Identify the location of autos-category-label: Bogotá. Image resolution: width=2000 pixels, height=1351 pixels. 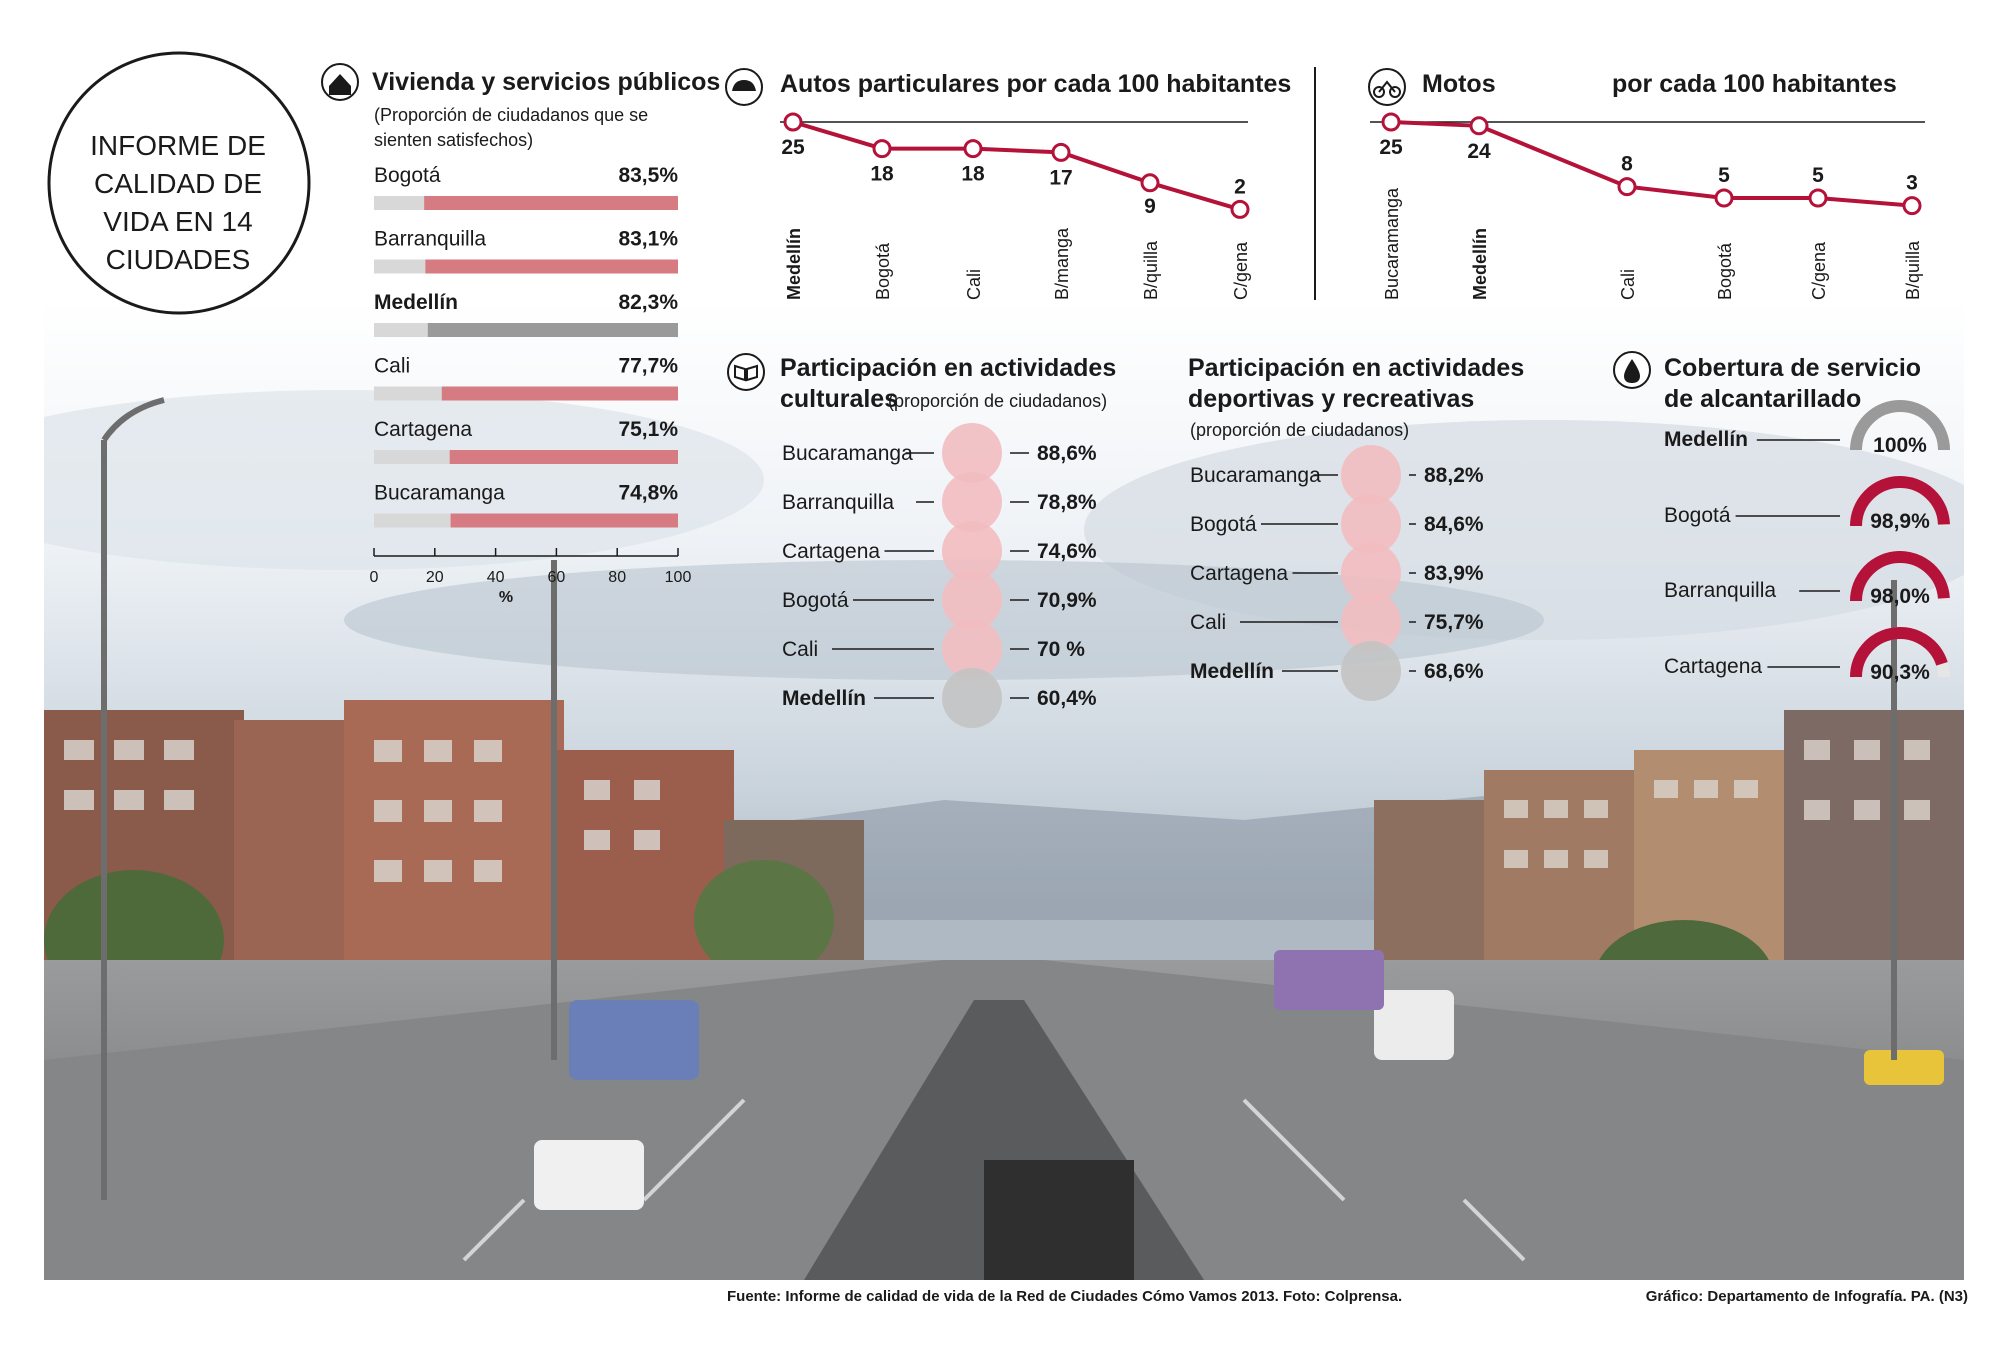
(883, 271).